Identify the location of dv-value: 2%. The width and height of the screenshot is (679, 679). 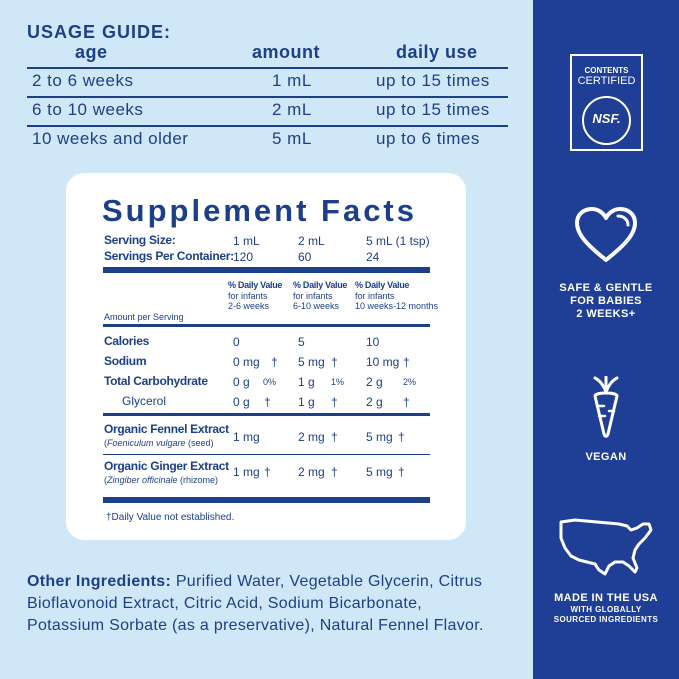
(410, 382).